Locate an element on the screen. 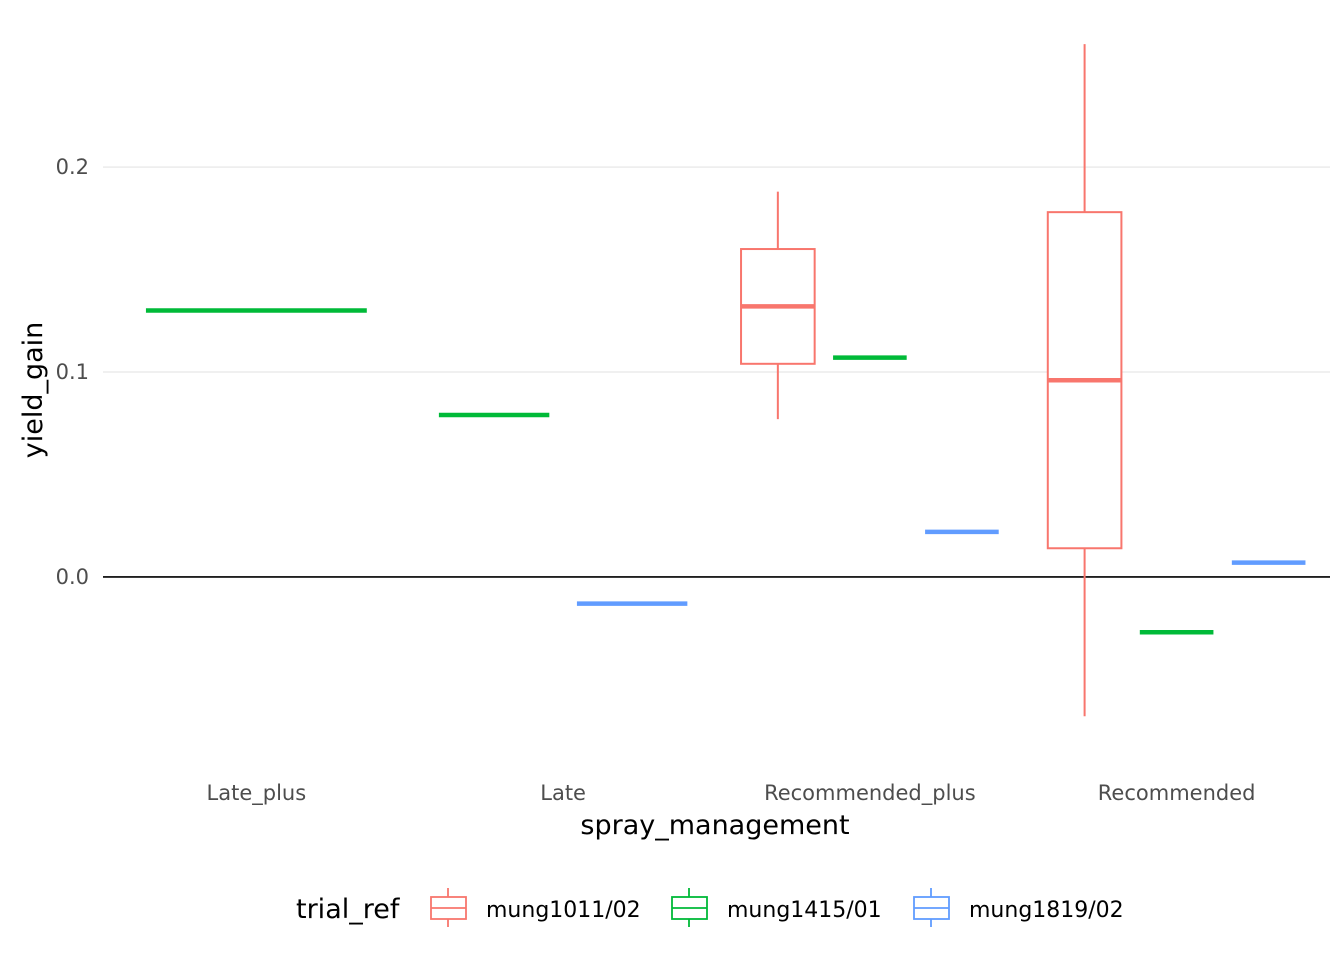 This screenshot has width=1344, height=960. box-mung1011-02-recommended is located at coordinates (1084, 380).